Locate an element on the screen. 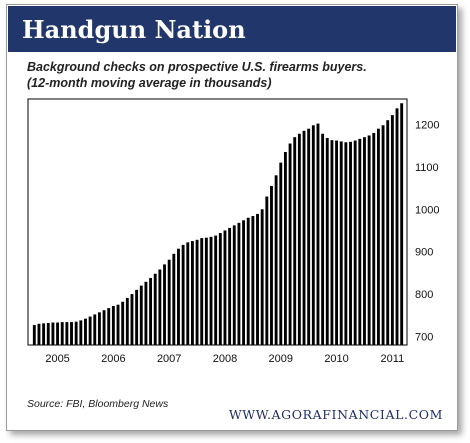 Image resolution: width=470 pixels, height=443 pixels. website-url: WWW.AGORAFINANCIAL.COM is located at coordinates (335, 414).